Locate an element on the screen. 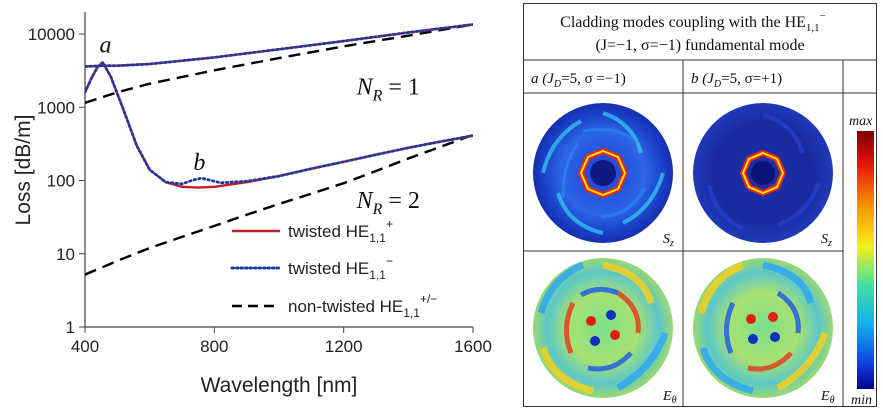  series-twisted_plus_NR1 is located at coordinates (279, 45).